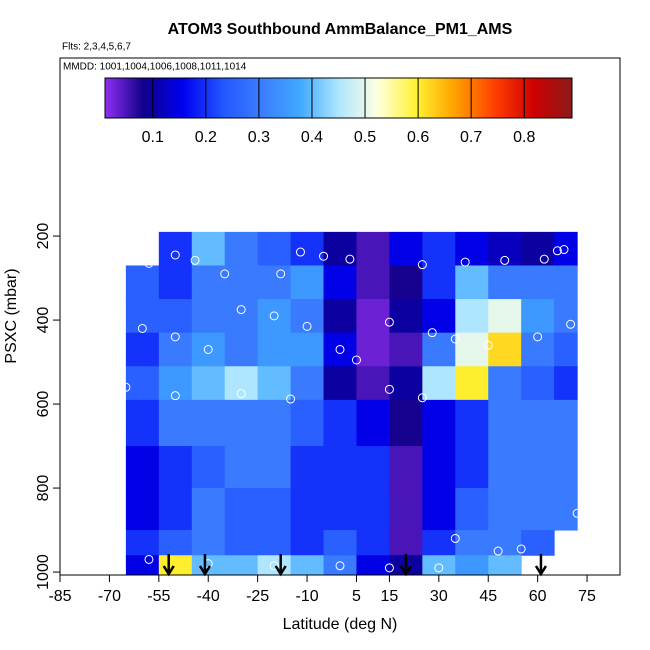 Image resolution: width=650 pixels, height=650 pixels. I want to click on annotation: MMDD: 1001,1004,1006,1008,1011,1014, so click(155, 67).